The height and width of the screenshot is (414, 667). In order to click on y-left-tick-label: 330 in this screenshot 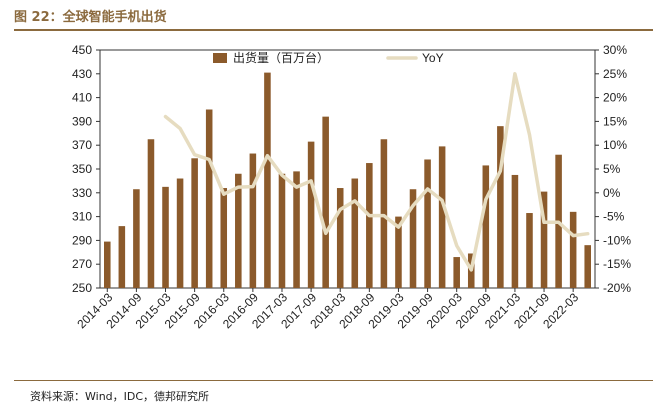, I will do `click(82, 193)`.